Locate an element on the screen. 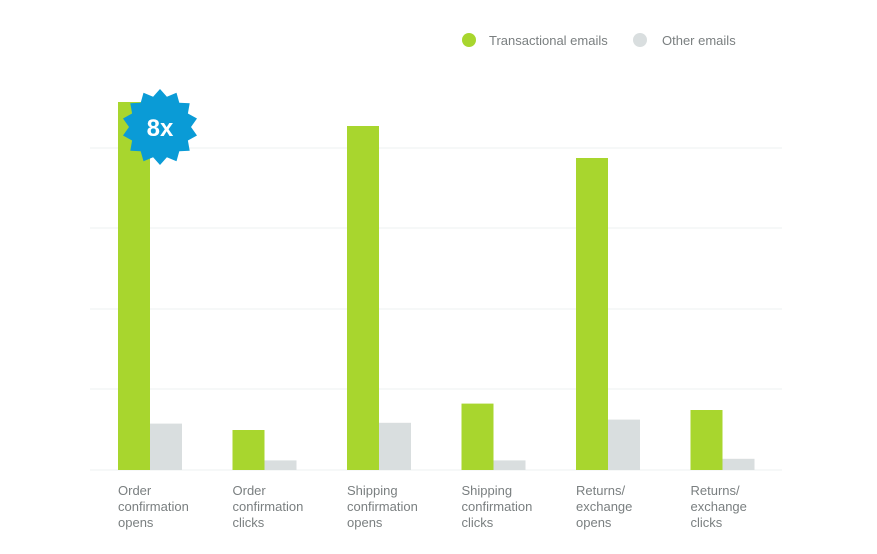 The width and height of the screenshot is (877, 554). multiplier-badge-label: 8x is located at coordinates (160, 128).